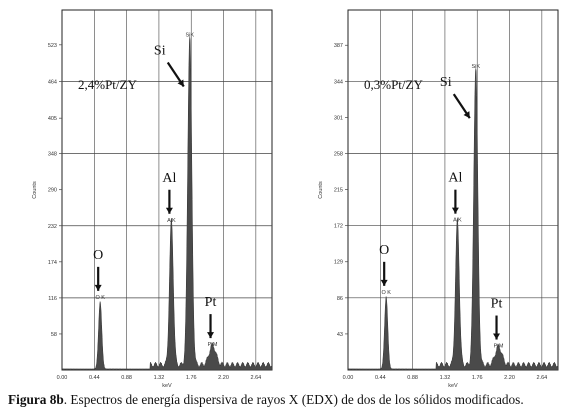 The image size is (580, 418). What do you see at coordinates (52, 263) in the screenshot?
I see `y-tick-label: 174` at bounding box center [52, 263].